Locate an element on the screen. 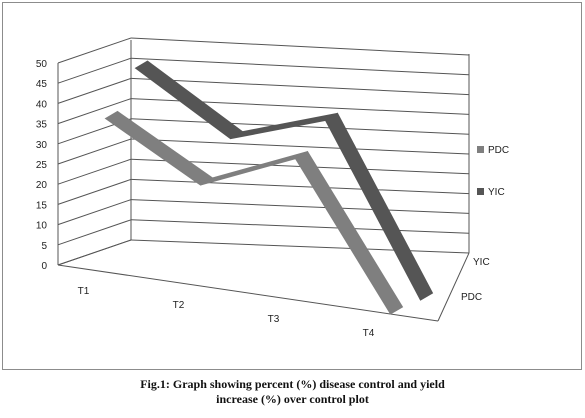 Image resolution: width=585 pixels, height=418 pixels. y-tick-label: 25 is located at coordinates (42, 165).